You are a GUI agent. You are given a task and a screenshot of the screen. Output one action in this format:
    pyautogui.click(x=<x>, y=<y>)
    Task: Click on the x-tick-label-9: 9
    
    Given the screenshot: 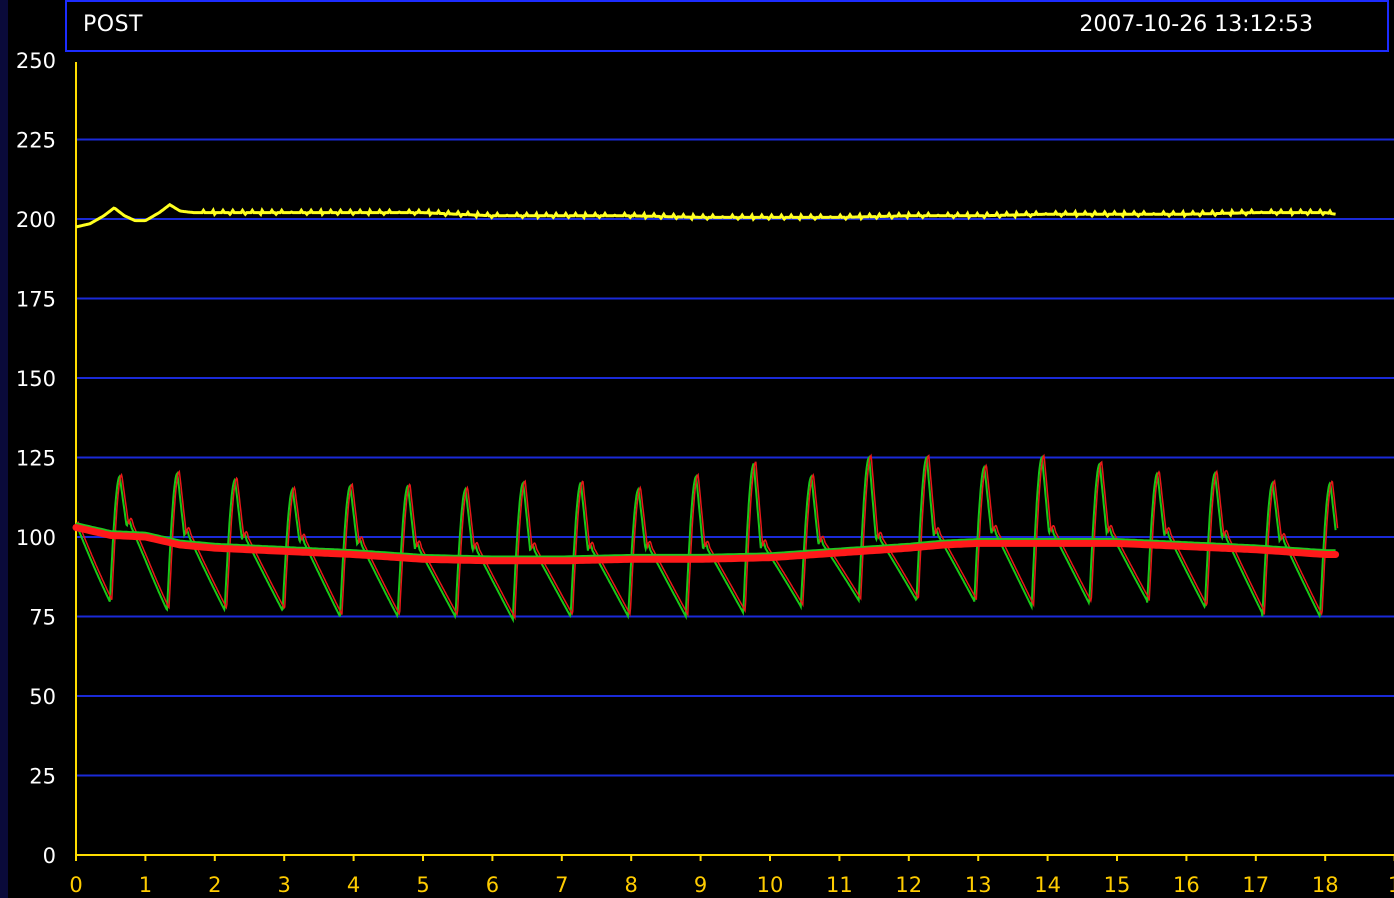 What is the action you would take?
    pyautogui.click(x=700, y=885)
    